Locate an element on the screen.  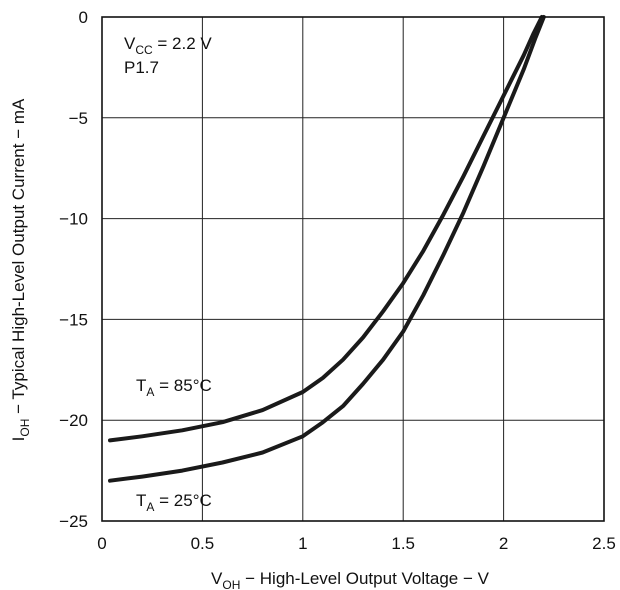
series-label-85c: TA = 85°C is located at coordinates (174, 387).